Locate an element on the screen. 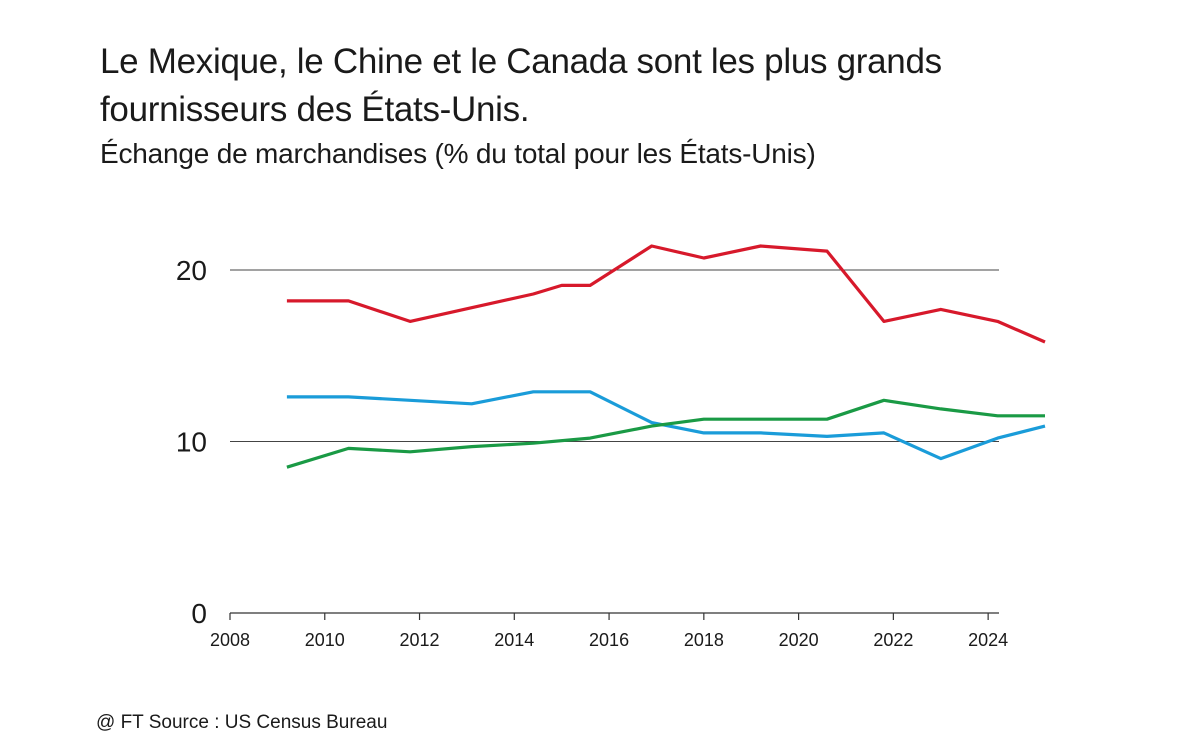 This screenshot has width=1200, height=756. x-tick-label: 2020 is located at coordinates (799, 640).